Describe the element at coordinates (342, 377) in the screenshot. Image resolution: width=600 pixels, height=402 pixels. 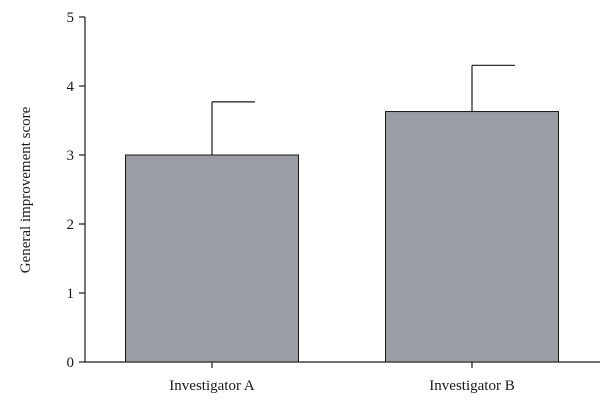
I see `x-axis: Investigator A Investigator B` at that location.